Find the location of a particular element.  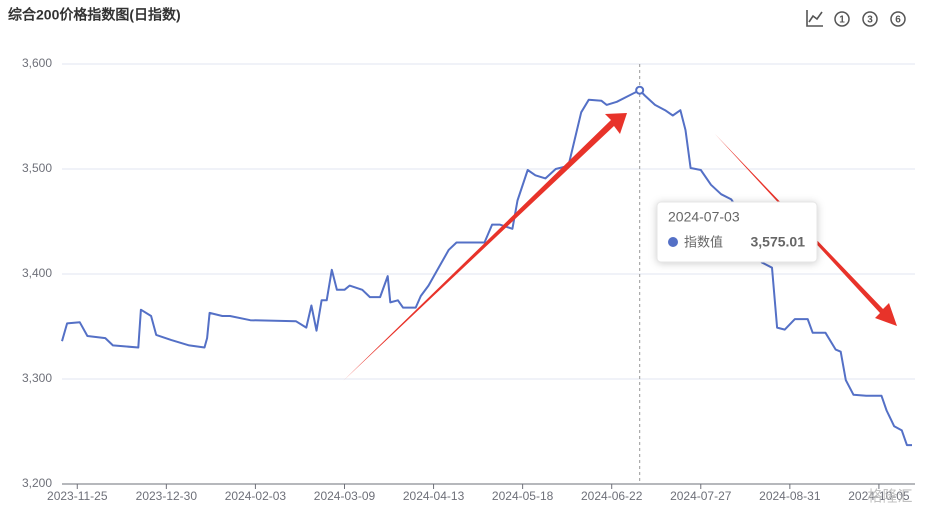

hover-point is located at coordinates (640, 90).